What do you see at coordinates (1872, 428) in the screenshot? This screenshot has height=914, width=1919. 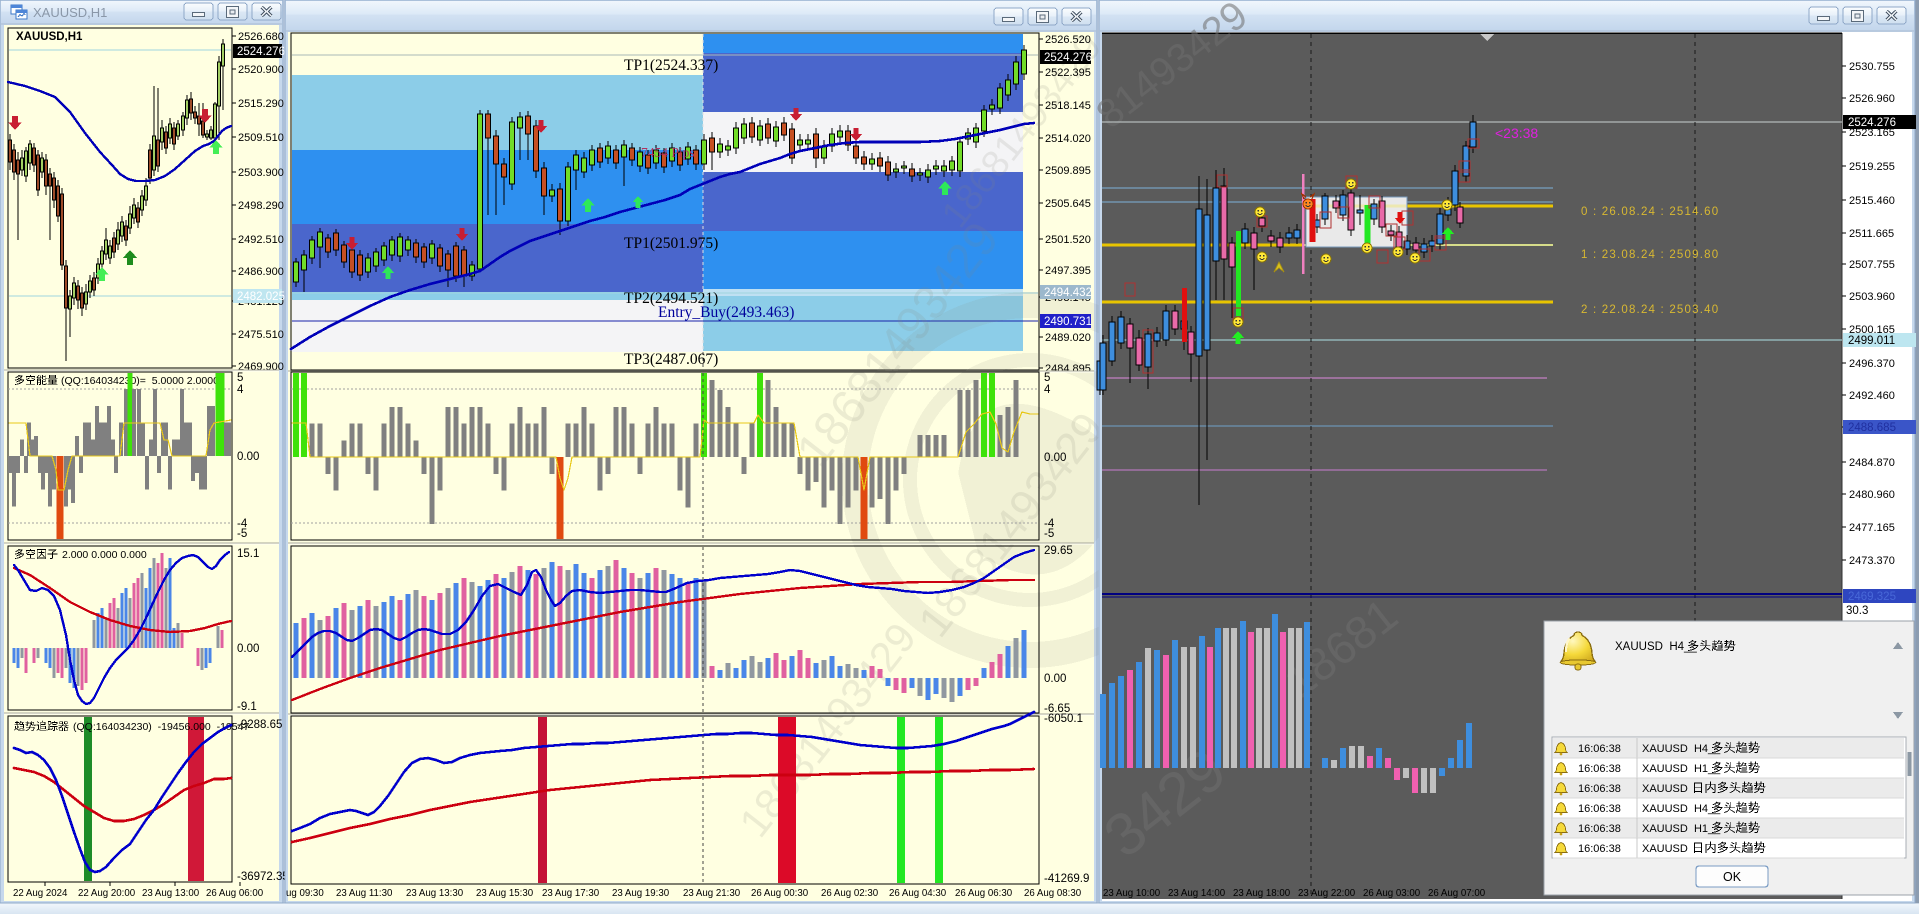 I see `svg-text: 2488.685` at bounding box center [1872, 428].